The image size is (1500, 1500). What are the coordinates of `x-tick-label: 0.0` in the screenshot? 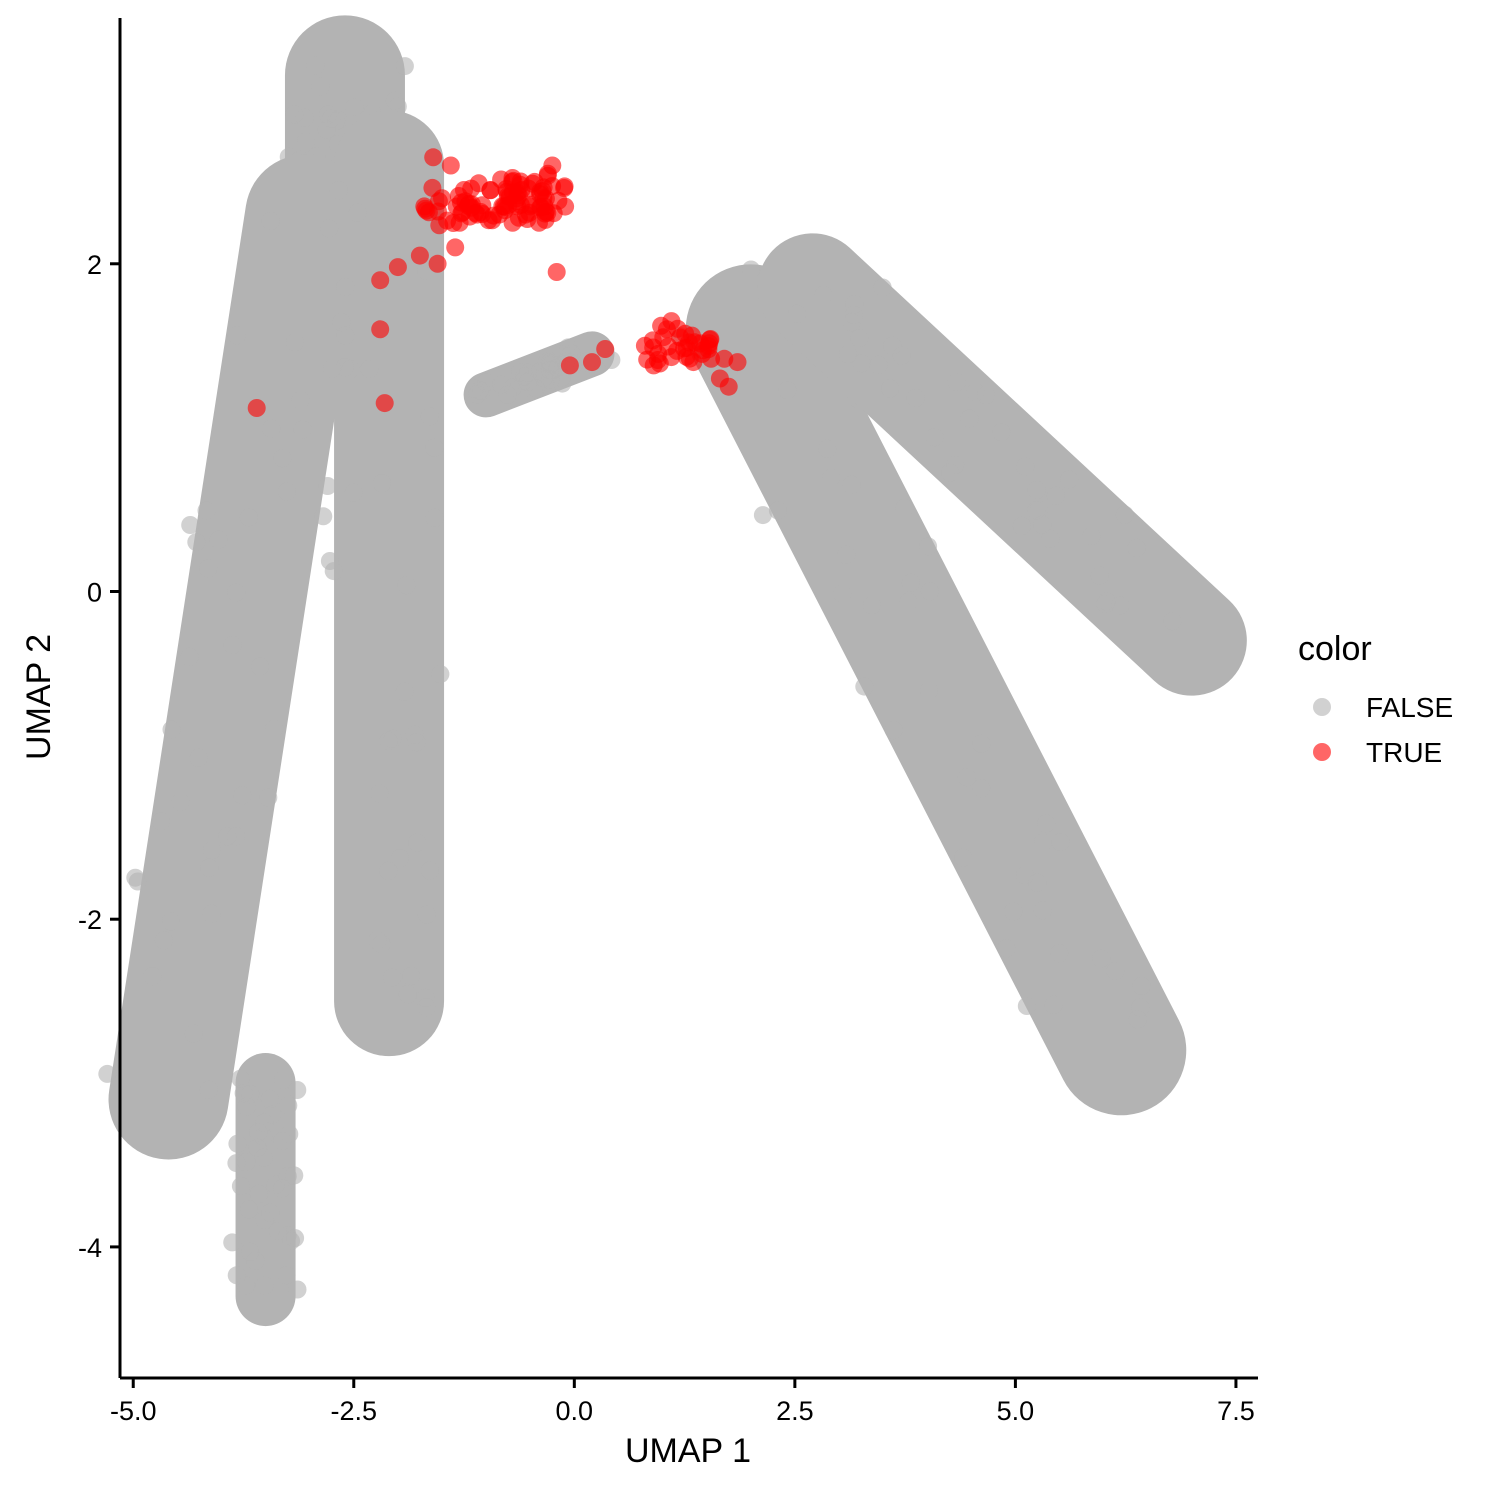 It's located at (575, 1411).